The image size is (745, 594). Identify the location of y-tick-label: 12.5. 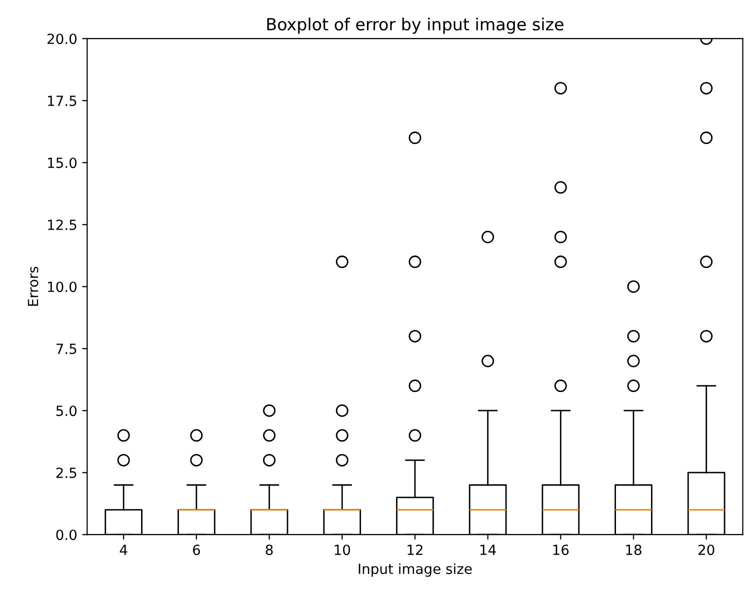
(62, 225).